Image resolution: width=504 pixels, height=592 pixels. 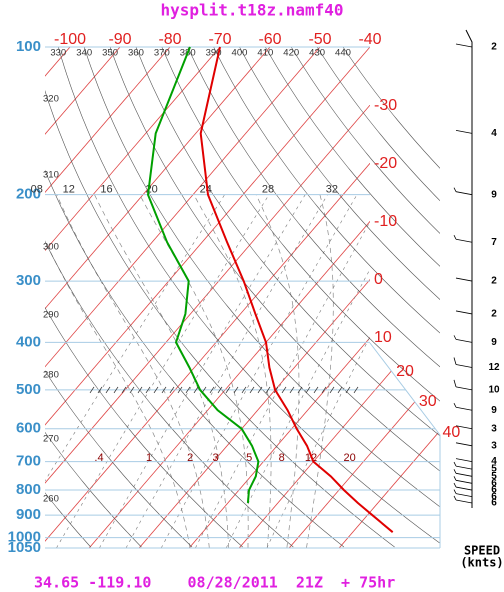 I want to click on dry-adiabat-label: 310, so click(x=51, y=175).